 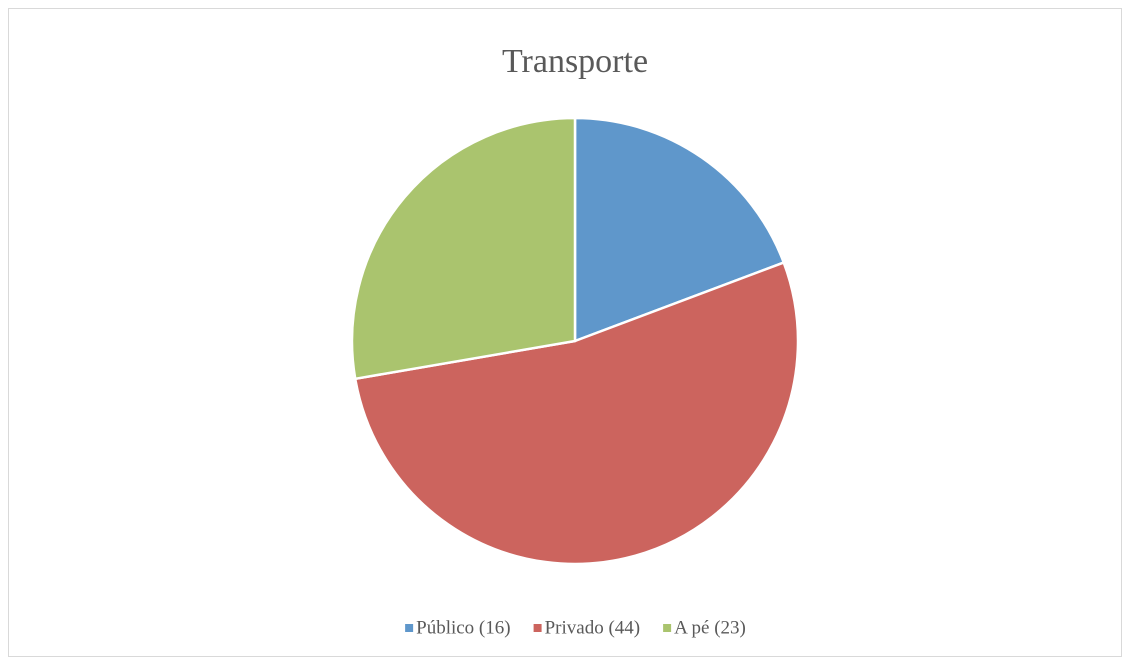 I want to click on legend-label: A pé (23), so click(x=710, y=627).